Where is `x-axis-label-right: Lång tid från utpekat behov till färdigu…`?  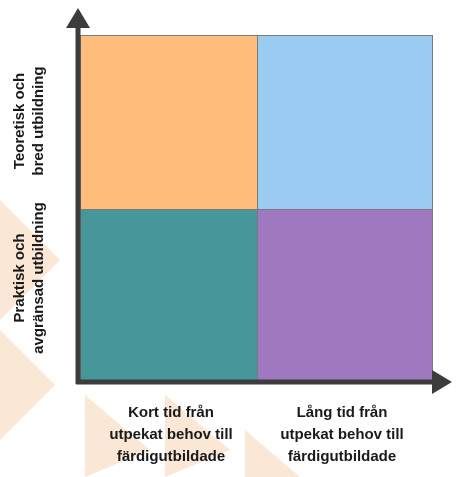
x-axis-label-right: Lång tid från utpekat behov till färdigu… is located at coordinates (342, 435).